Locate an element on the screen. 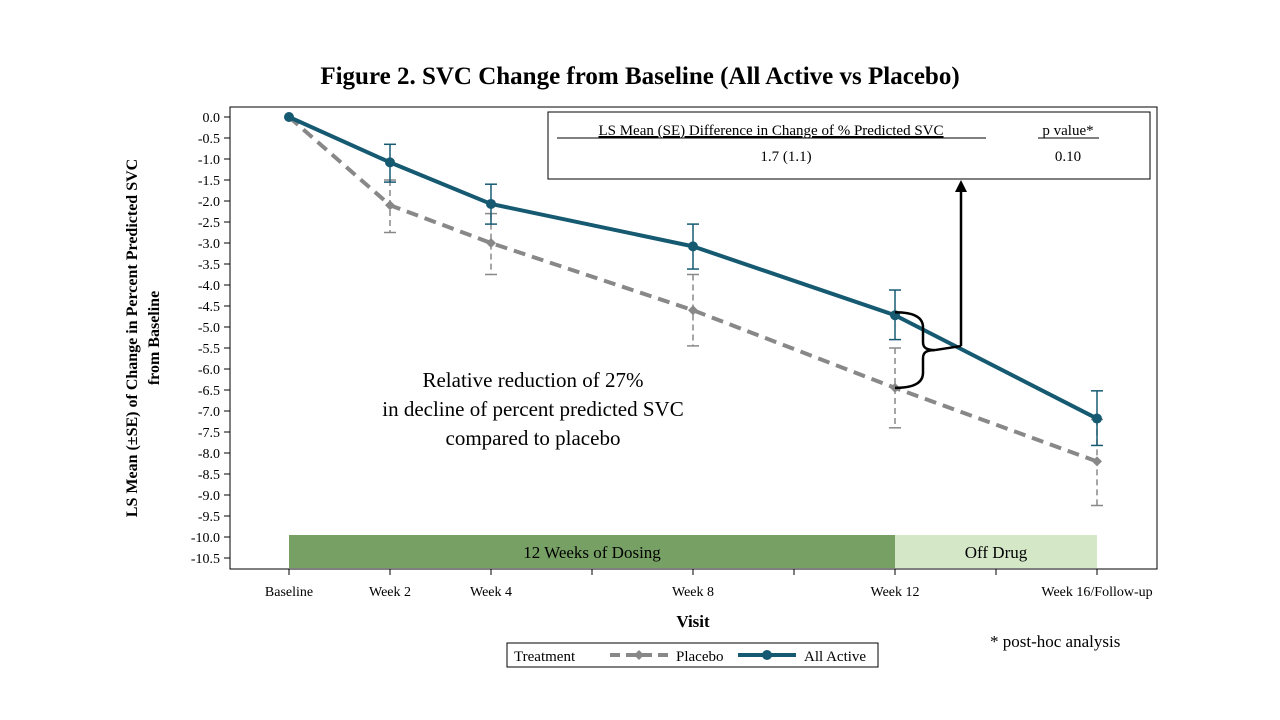  y-tick-label: -9.0 is located at coordinates (209, 496).